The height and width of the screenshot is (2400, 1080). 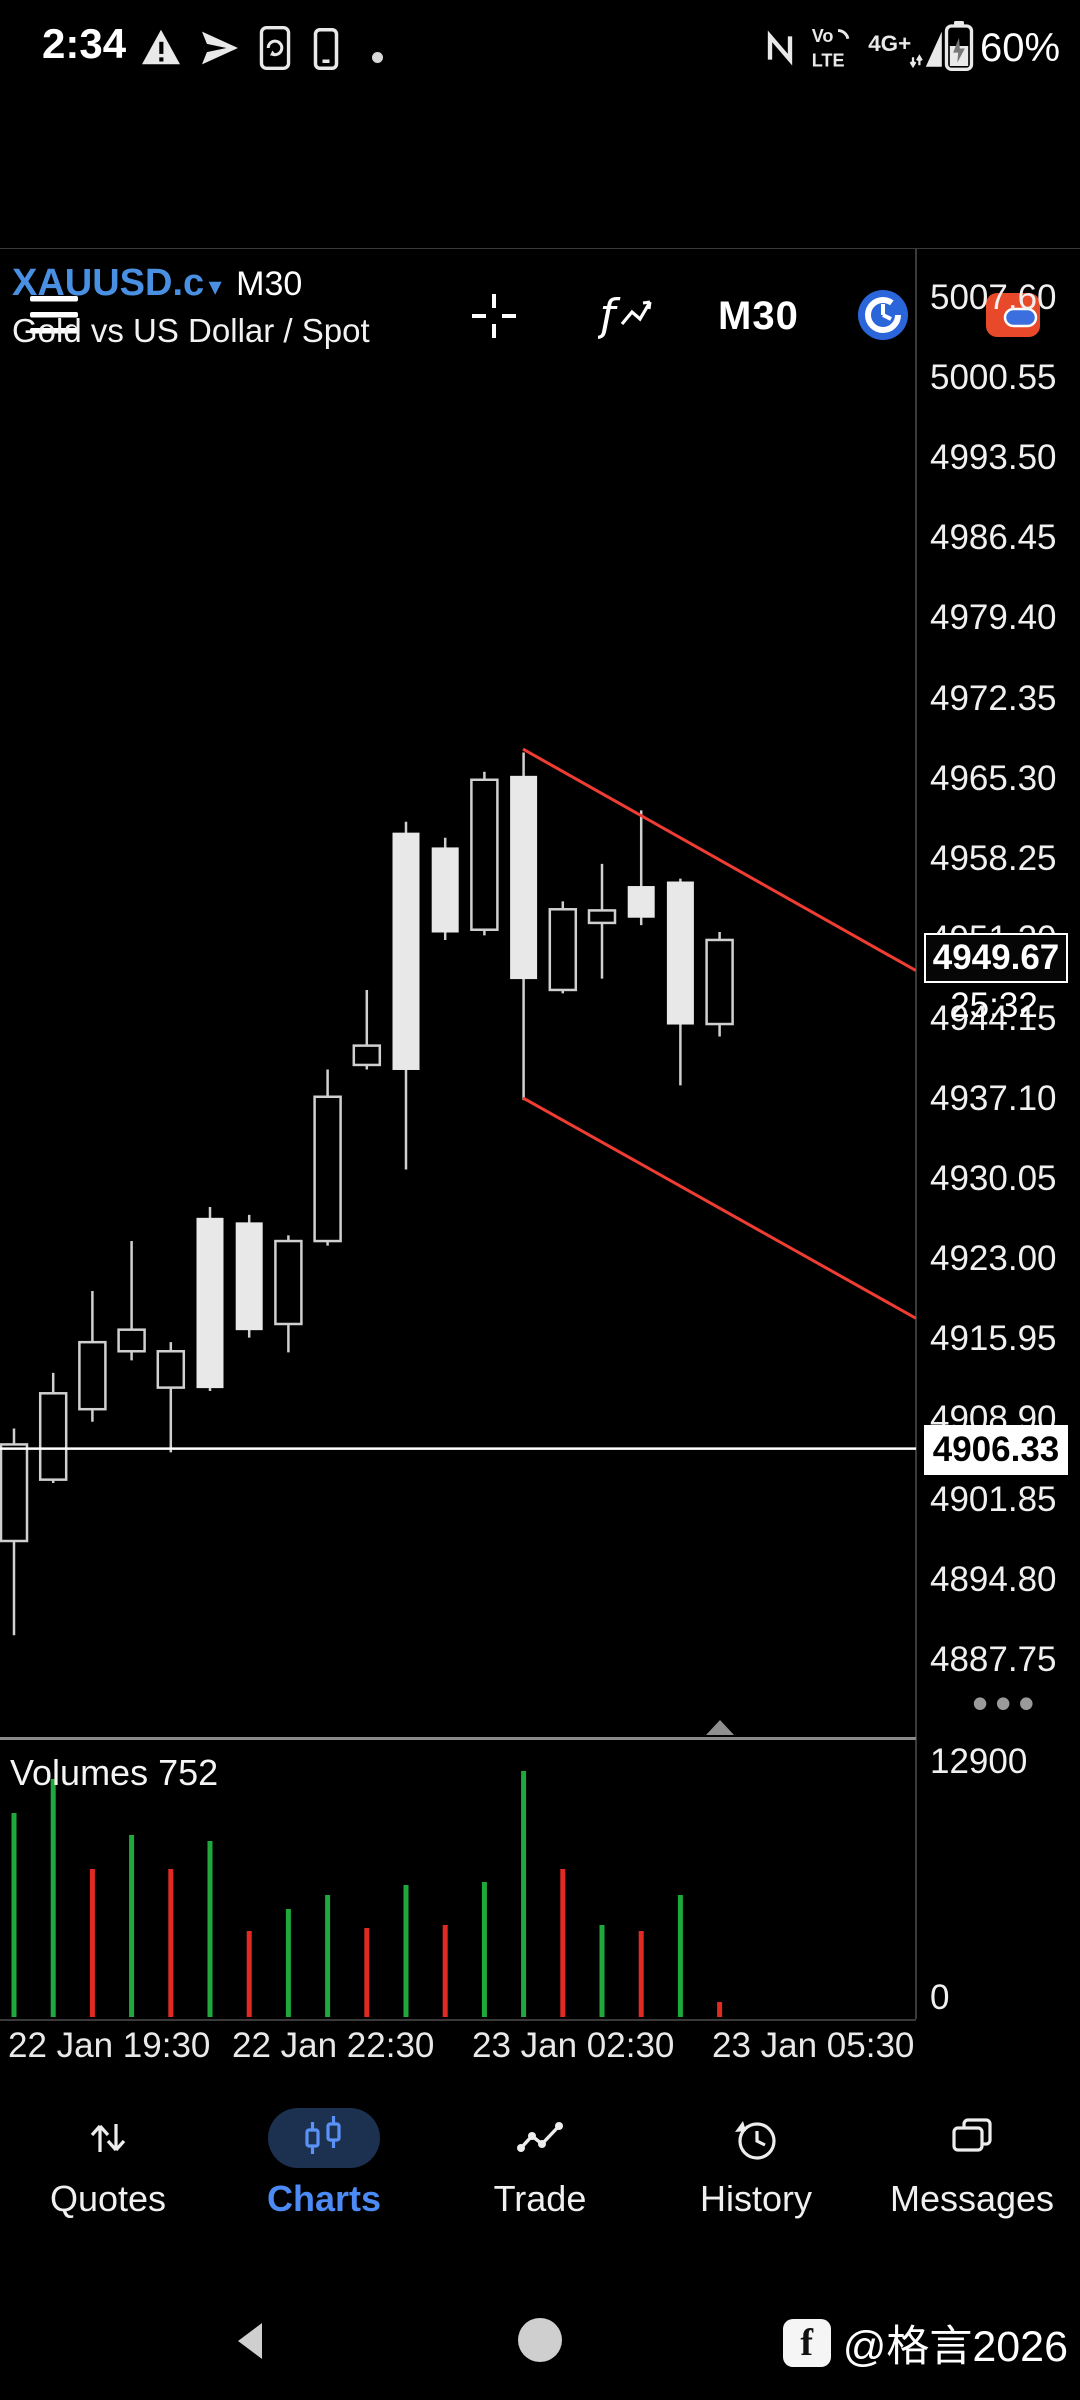 I want to click on nav-label-history: History, so click(x=755, y=2198).